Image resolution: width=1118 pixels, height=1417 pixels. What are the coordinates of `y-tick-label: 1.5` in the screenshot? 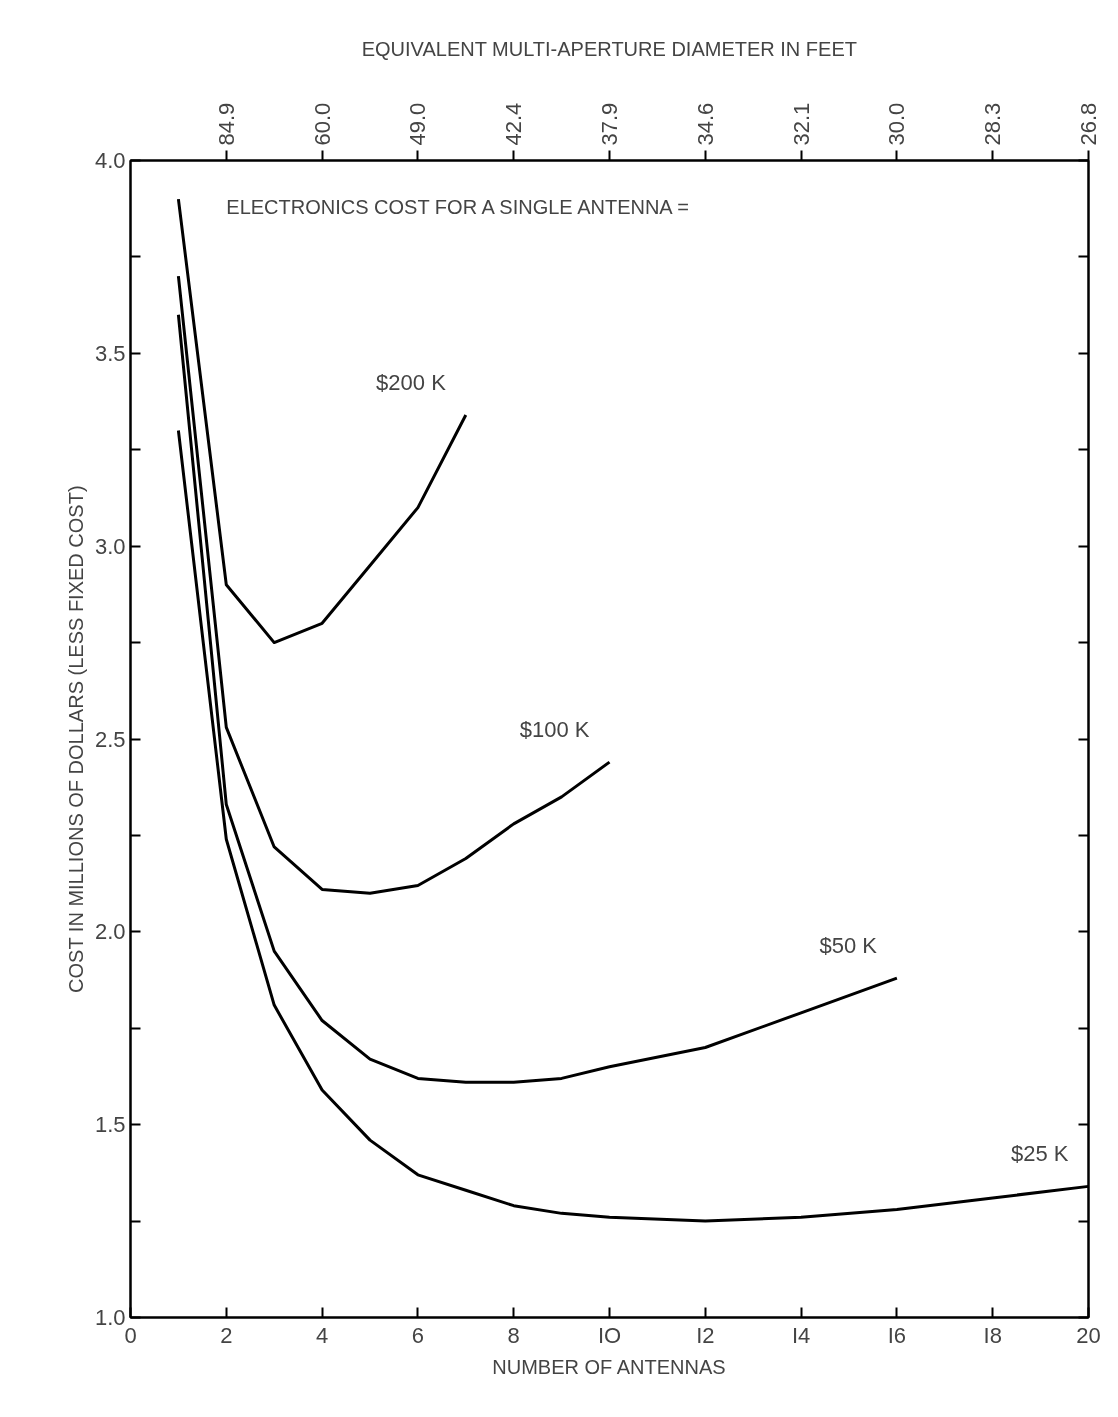 It's located at (110, 1125).